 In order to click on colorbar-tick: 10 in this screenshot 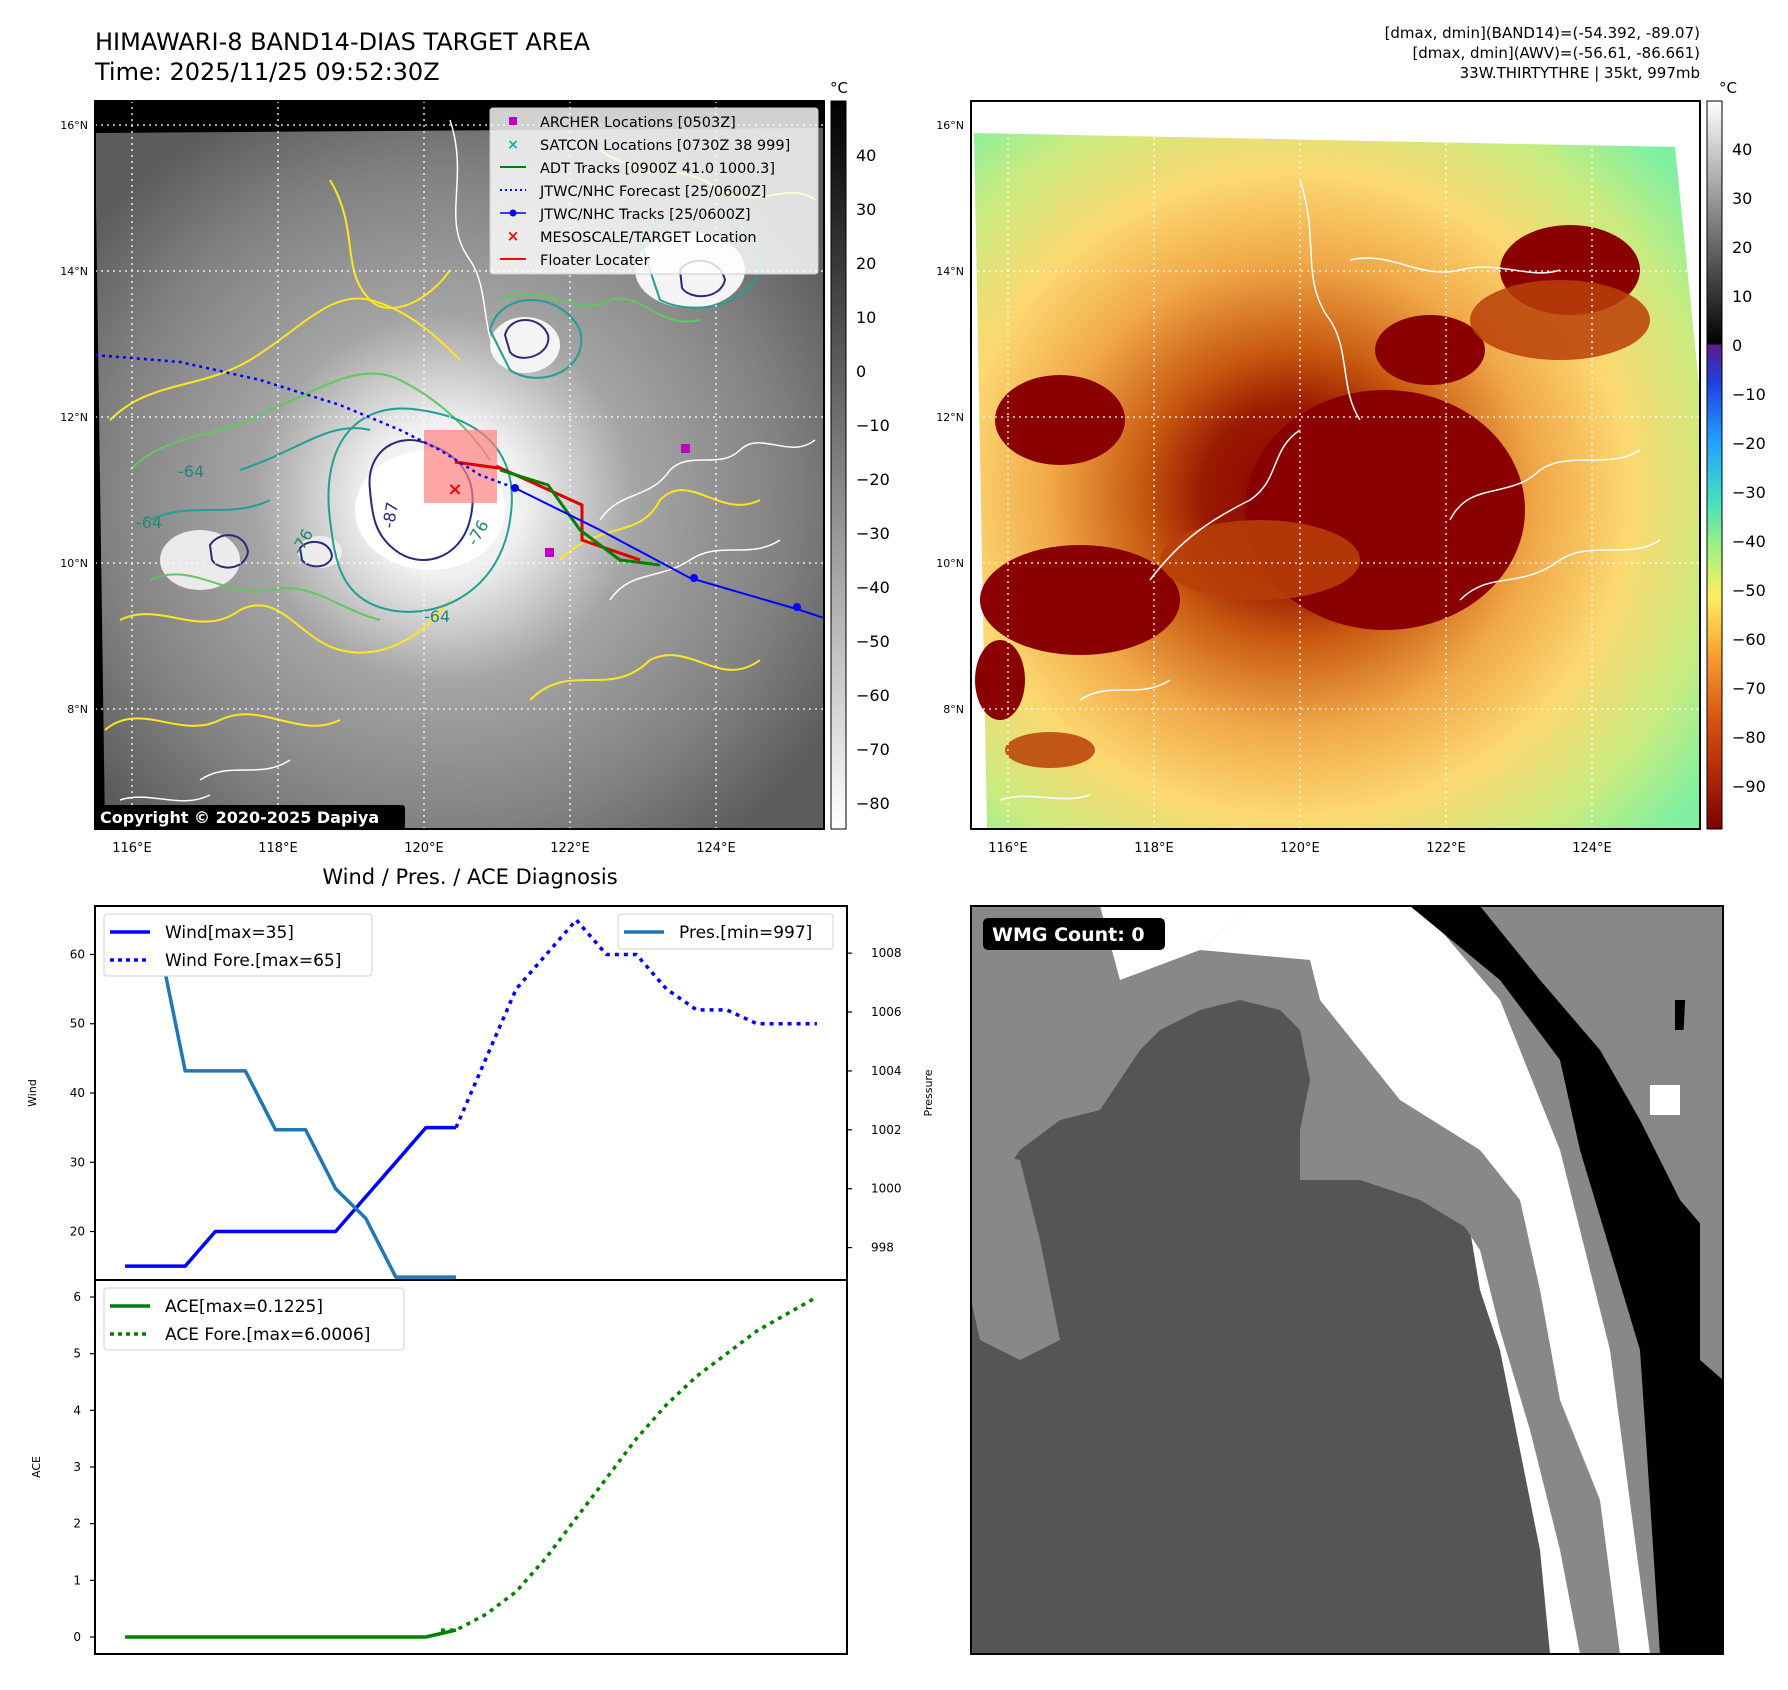, I will do `click(1742, 296)`.